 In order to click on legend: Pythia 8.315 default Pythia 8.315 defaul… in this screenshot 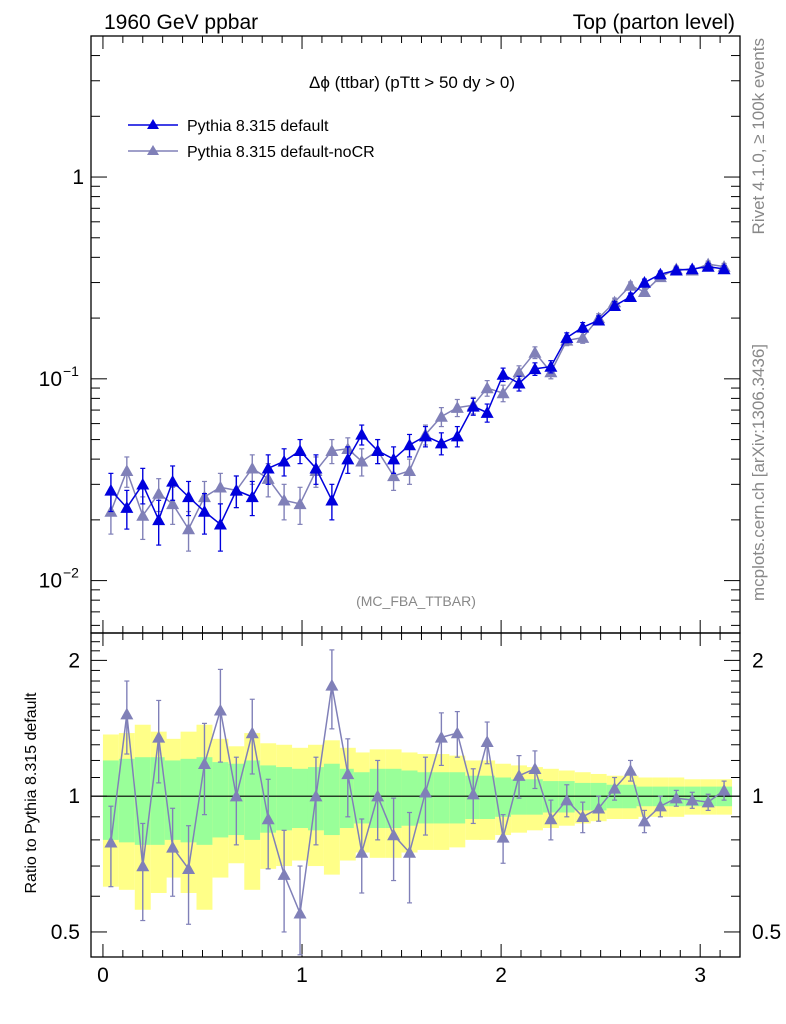, I will do `click(251, 139)`.